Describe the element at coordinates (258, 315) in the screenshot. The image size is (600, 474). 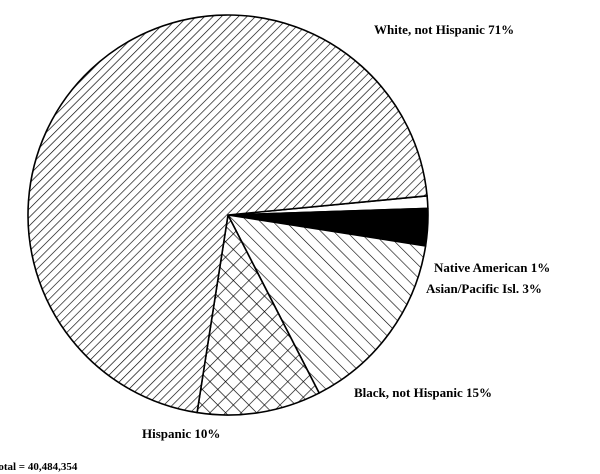
I see `slice-hispanic` at that location.